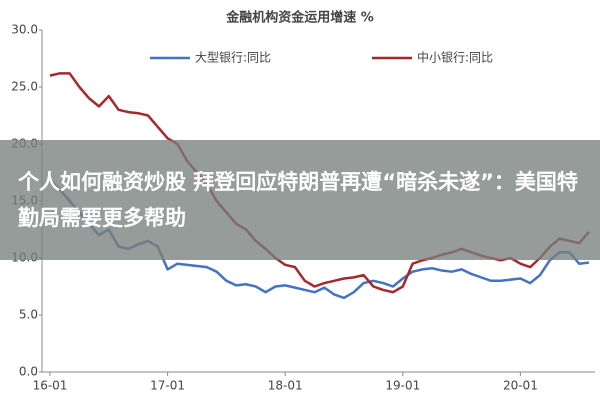  I want to click on y-tick-label: 5.0, so click(28, 315).